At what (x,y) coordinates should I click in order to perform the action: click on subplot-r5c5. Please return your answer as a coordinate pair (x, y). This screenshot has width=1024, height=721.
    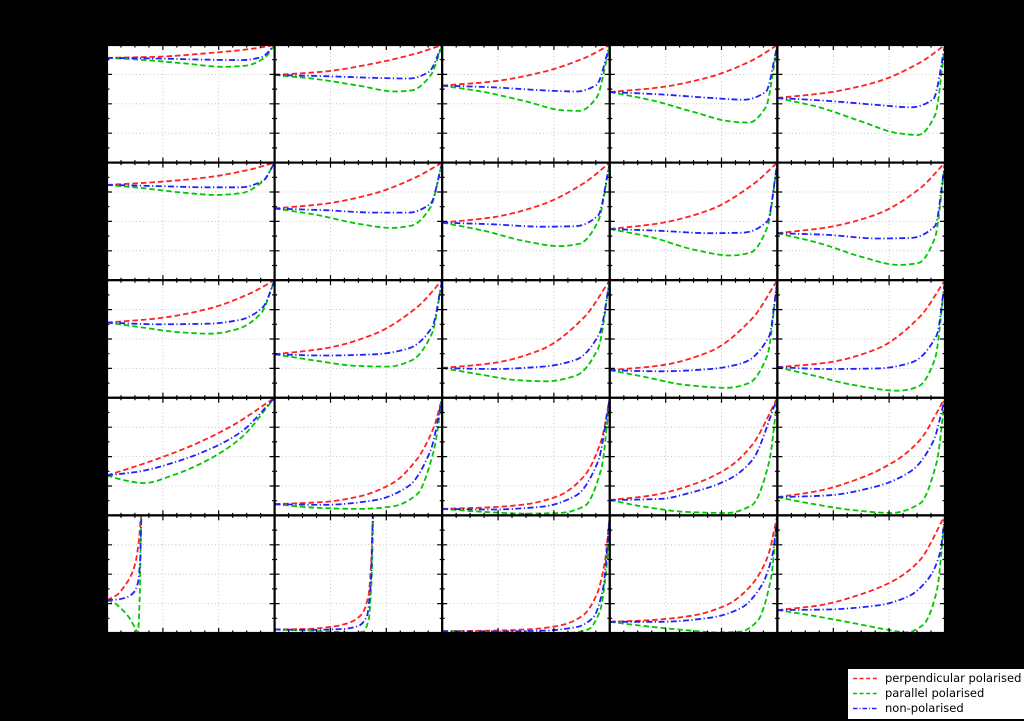
    Looking at the image, I should click on (861, 574).